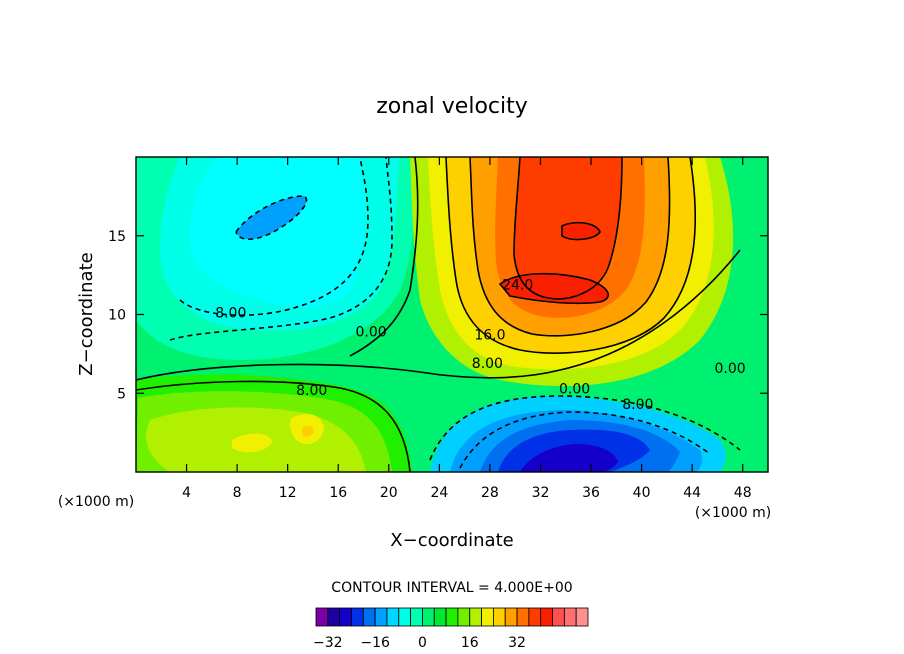  What do you see at coordinates (451, 540) in the screenshot?
I see `x-axis-label: X−coordinate` at bounding box center [451, 540].